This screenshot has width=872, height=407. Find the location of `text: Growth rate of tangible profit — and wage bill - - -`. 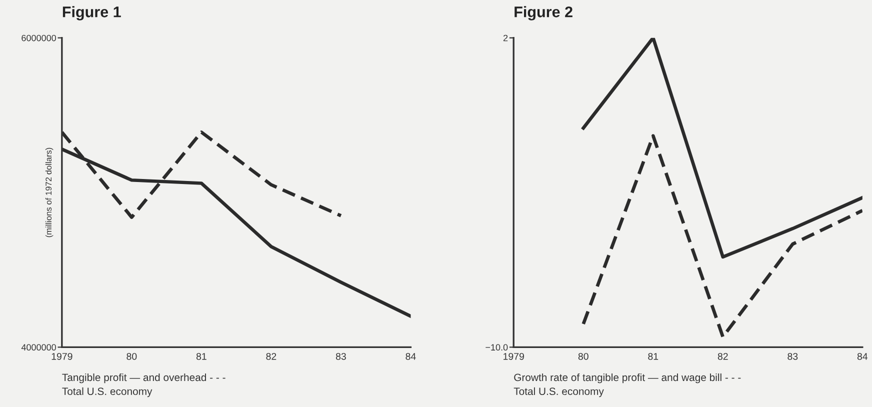

text: Growth rate of tangible profit — and wage bill - - - is located at coordinates (627, 378).